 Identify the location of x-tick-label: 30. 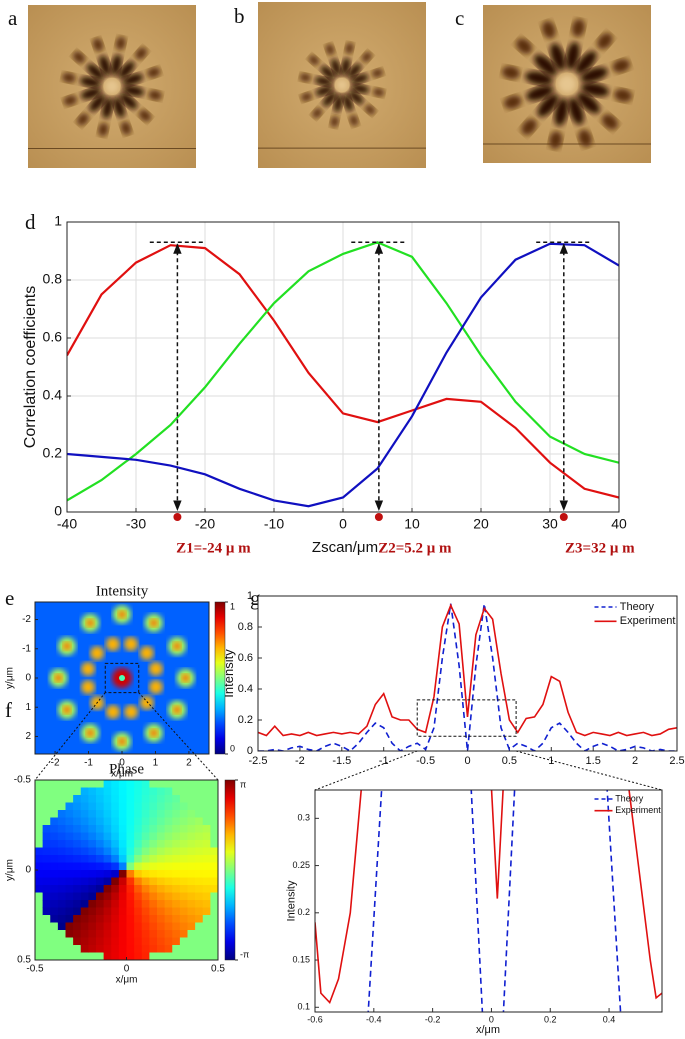
(550, 523).